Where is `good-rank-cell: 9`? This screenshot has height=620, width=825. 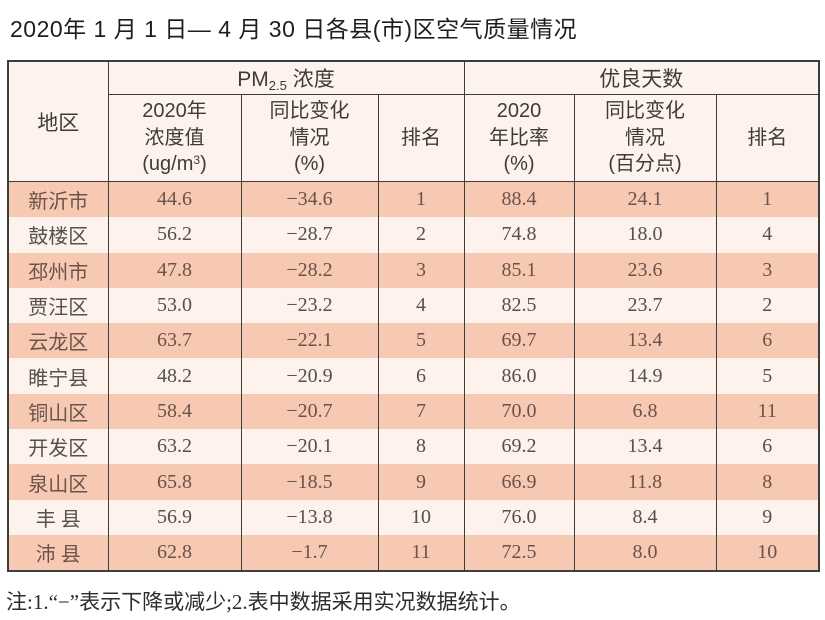 good-rank-cell: 9 is located at coordinates (767, 517).